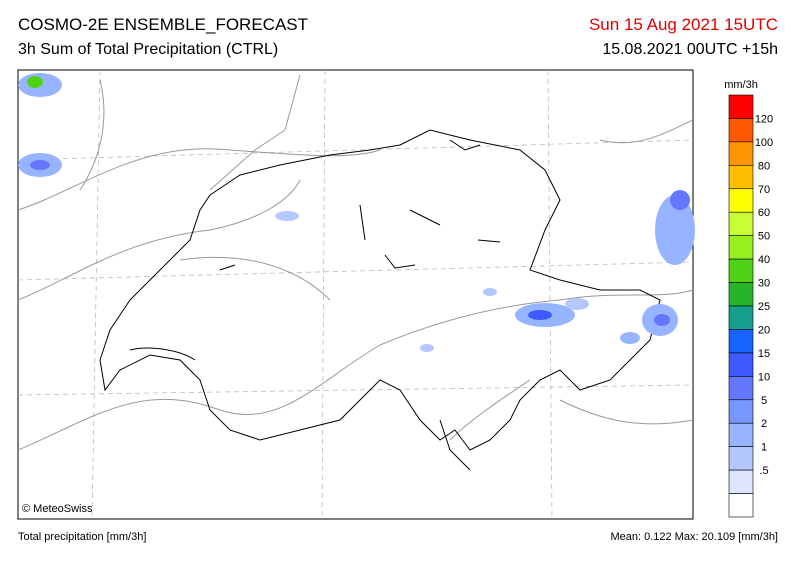 This screenshot has height=561, width=800. I want to click on legend-label: 50, so click(764, 237).